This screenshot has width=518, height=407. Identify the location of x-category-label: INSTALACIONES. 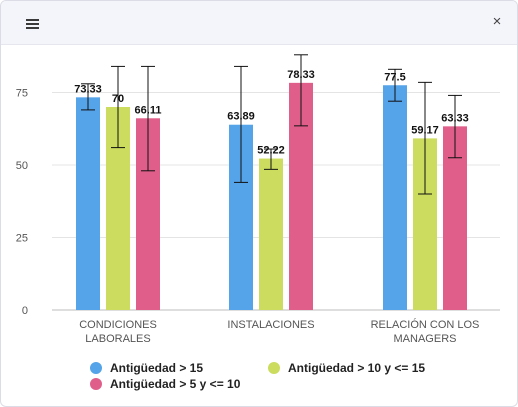
(270, 325).